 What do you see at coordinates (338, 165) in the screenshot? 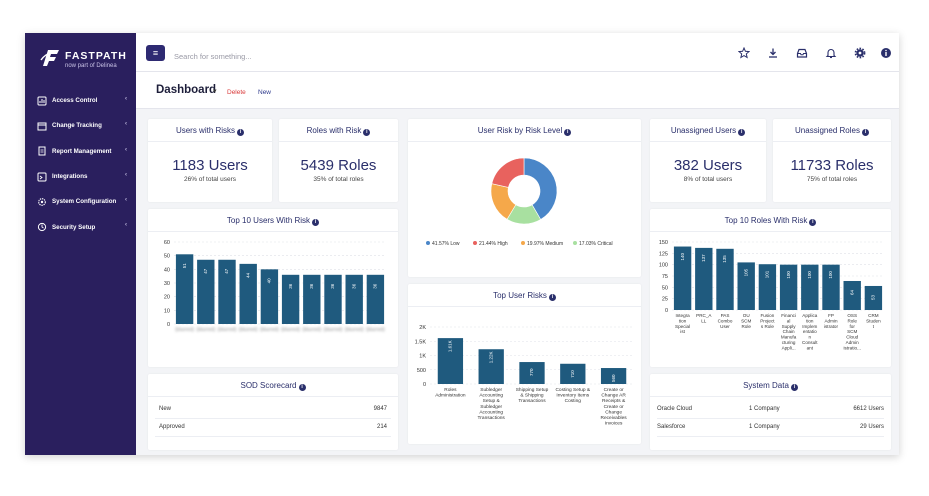
I see `stat-value: 5439 Roles` at bounding box center [338, 165].